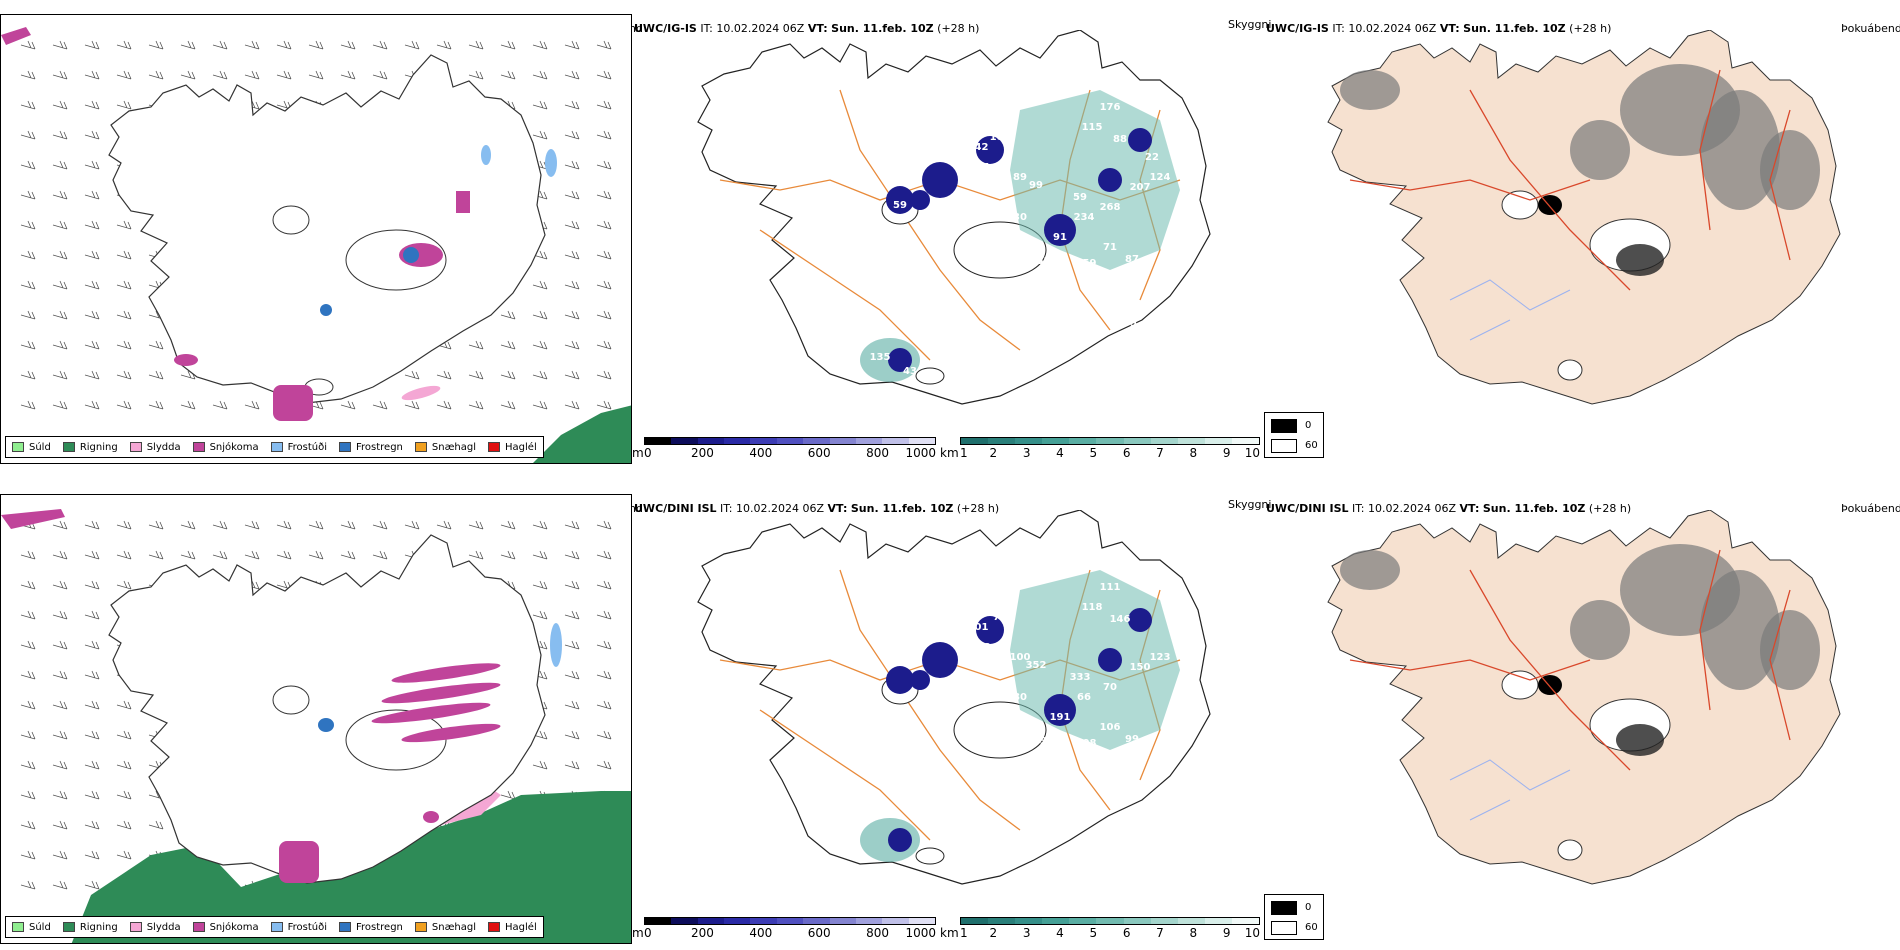 The height and width of the screenshot is (950, 1900). Describe the element at coordinates (234, 447) in the screenshot. I see `precip-legend-label: Snjókoma` at that location.